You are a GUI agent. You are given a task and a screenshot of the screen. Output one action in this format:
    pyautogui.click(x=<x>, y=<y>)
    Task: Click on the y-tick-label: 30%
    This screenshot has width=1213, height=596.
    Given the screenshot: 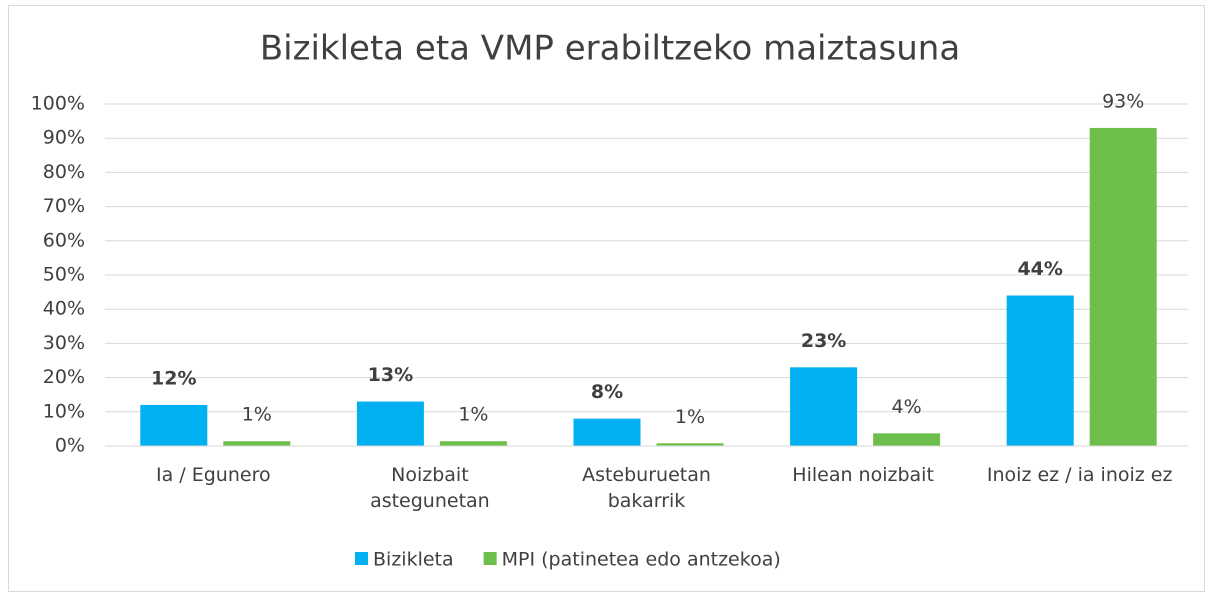 What is the action you would take?
    pyautogui.click(x=64, y=343)
    